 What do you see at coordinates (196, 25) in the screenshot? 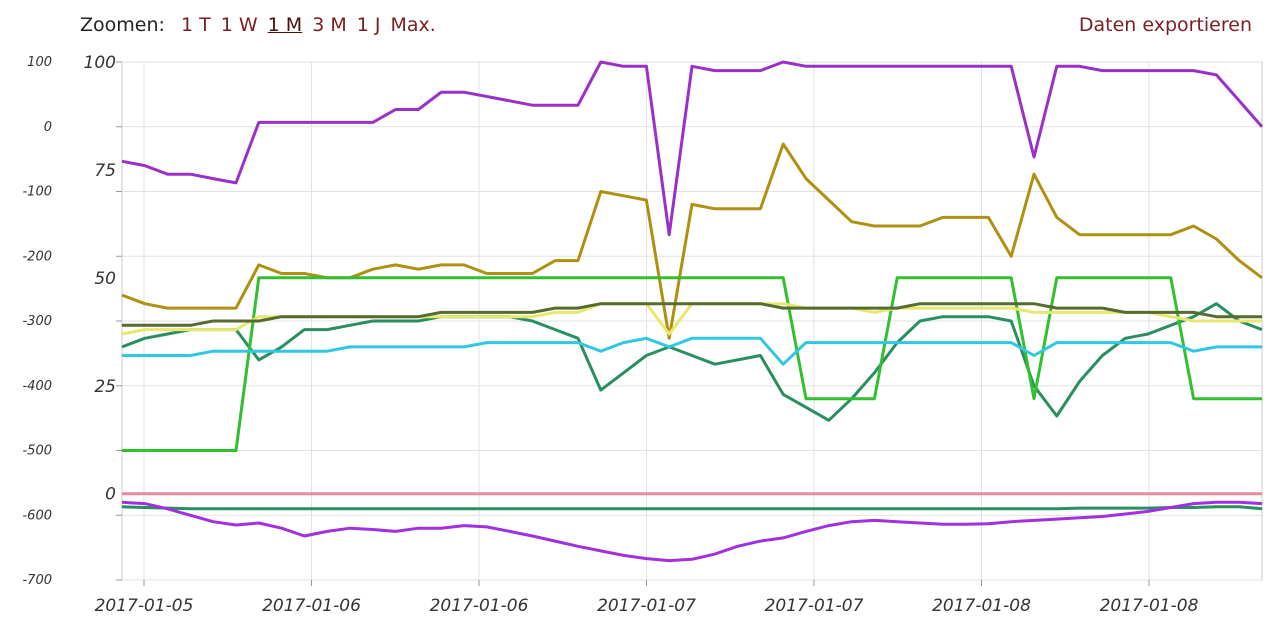
I see `zoom-1-day-button: 1 T` at bounding box center [196, 25].